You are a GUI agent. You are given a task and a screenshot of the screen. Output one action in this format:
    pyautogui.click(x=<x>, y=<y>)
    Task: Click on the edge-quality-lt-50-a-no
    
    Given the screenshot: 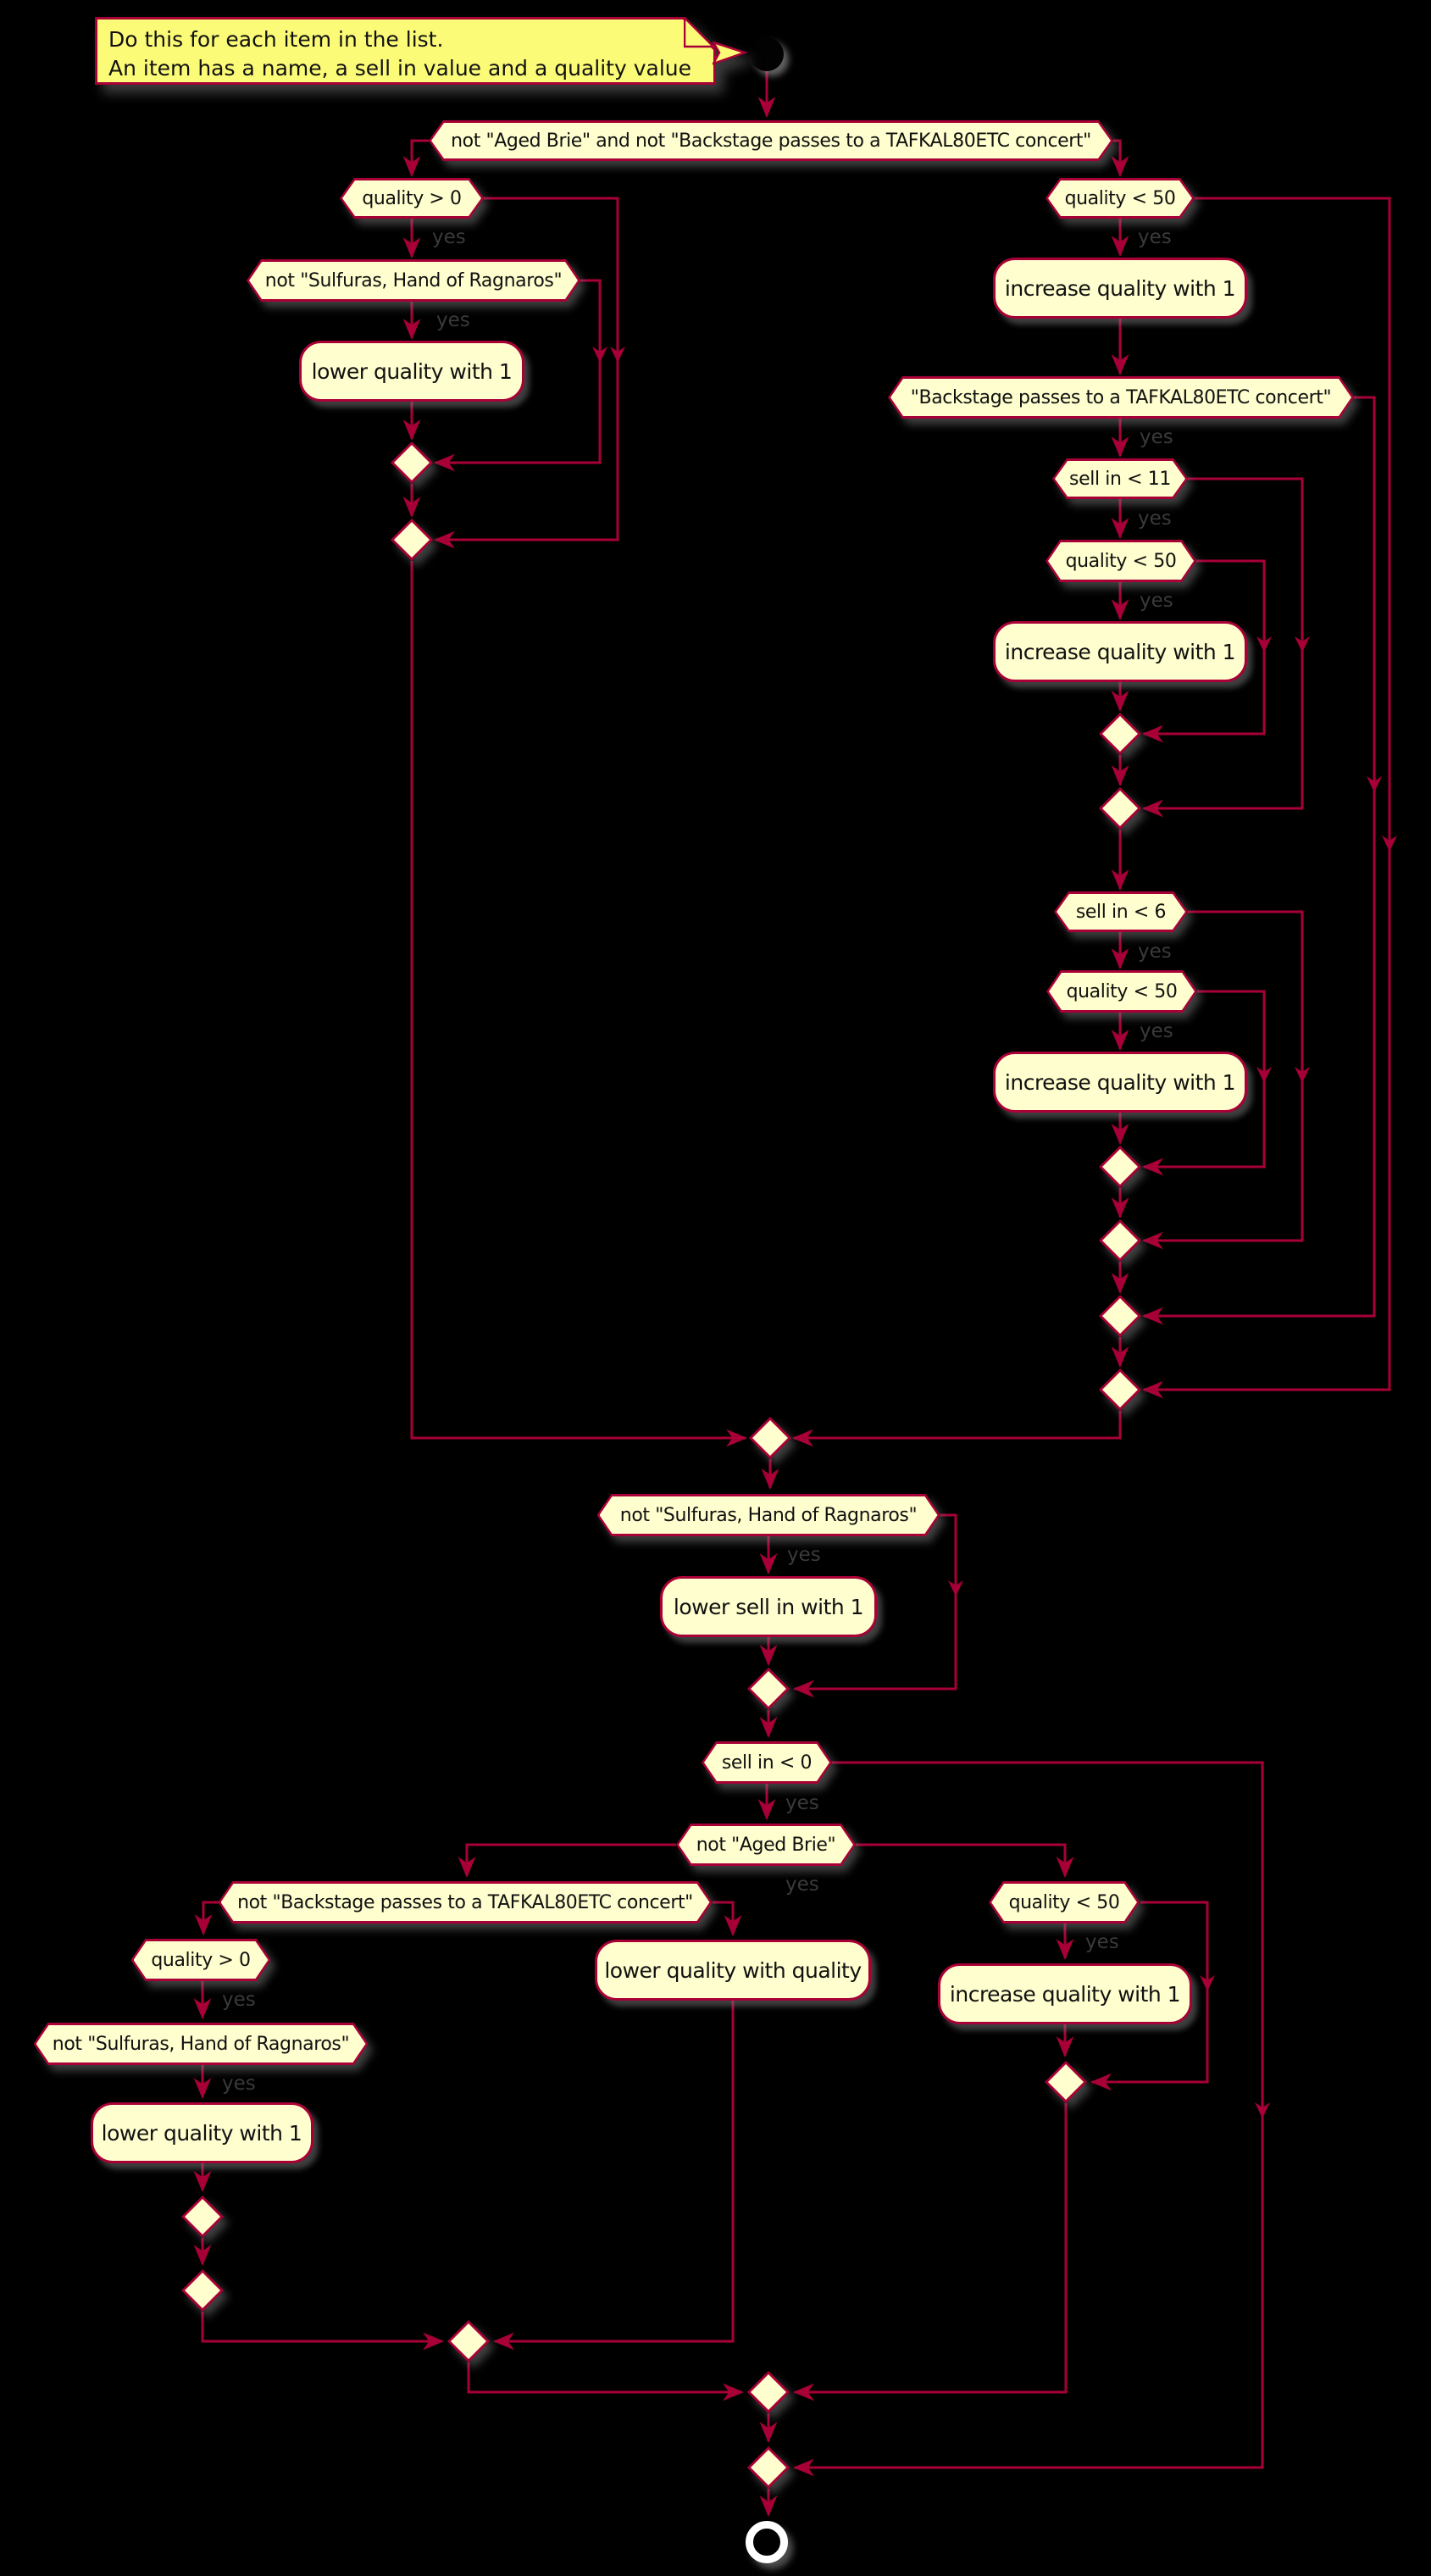 What is the action you would take?
    pyautogui.click(x=1266, y=798)
    